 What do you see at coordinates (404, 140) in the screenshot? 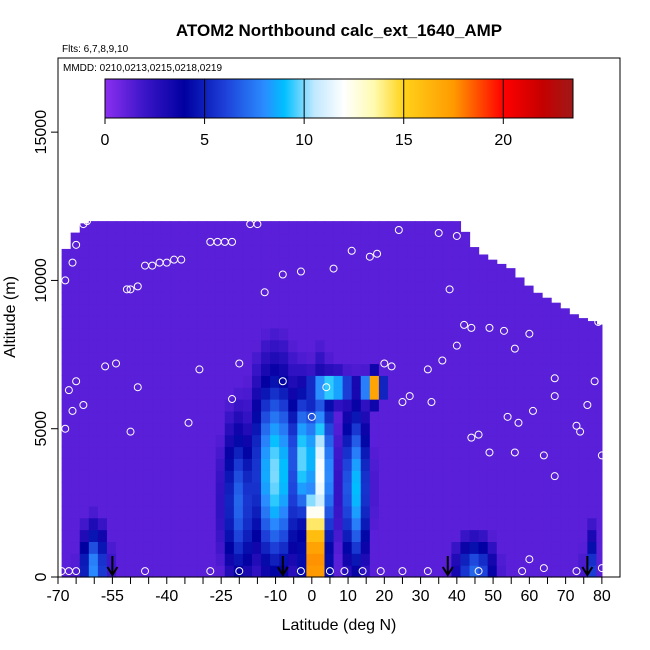
I see `colorbar-tick-label: 15` at bounding box center [404, 140].